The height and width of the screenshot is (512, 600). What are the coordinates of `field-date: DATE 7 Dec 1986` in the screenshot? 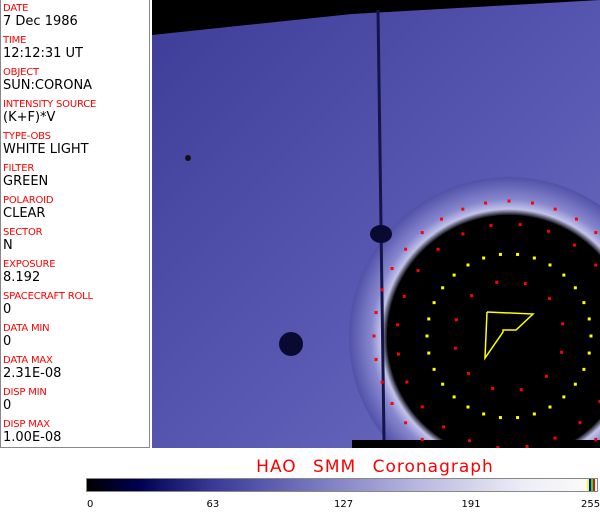 It's located at (40, 16).